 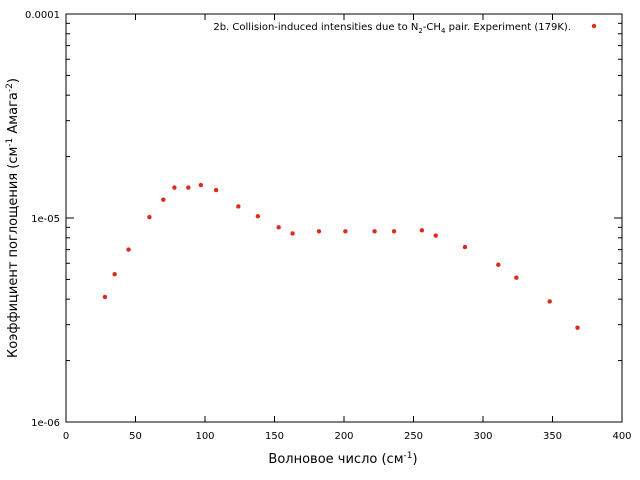 What do you see at coordinates (414, 459) in the screenshot?
I see `x-axis-title-close: )` at bounding box center [414, 459].